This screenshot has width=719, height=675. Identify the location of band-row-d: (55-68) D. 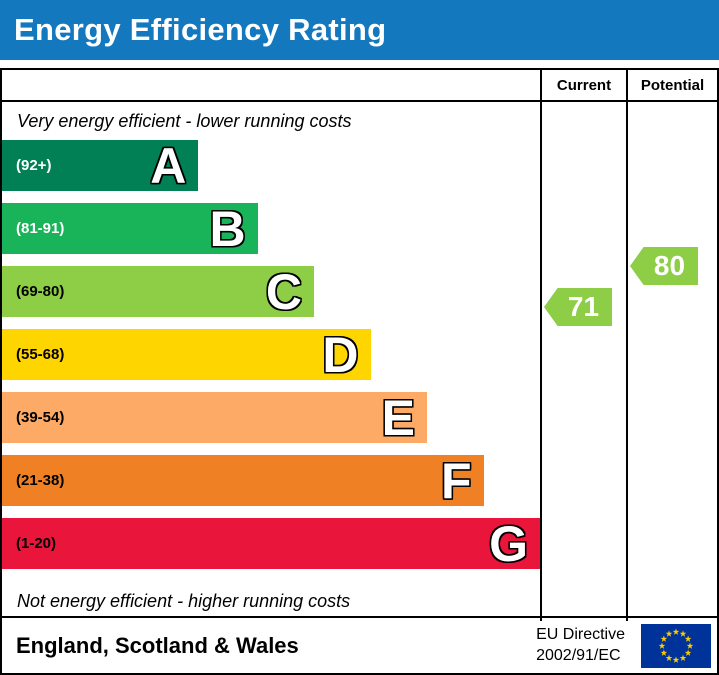
(271, 354).